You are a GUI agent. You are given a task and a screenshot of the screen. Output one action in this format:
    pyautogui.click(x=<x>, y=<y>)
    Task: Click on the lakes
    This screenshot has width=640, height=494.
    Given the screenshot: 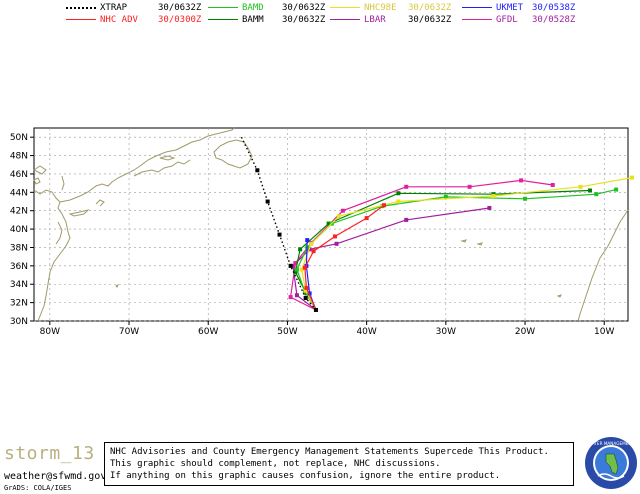 What is the action you would take?
    pyautogui.click(x=40, y=175)
    